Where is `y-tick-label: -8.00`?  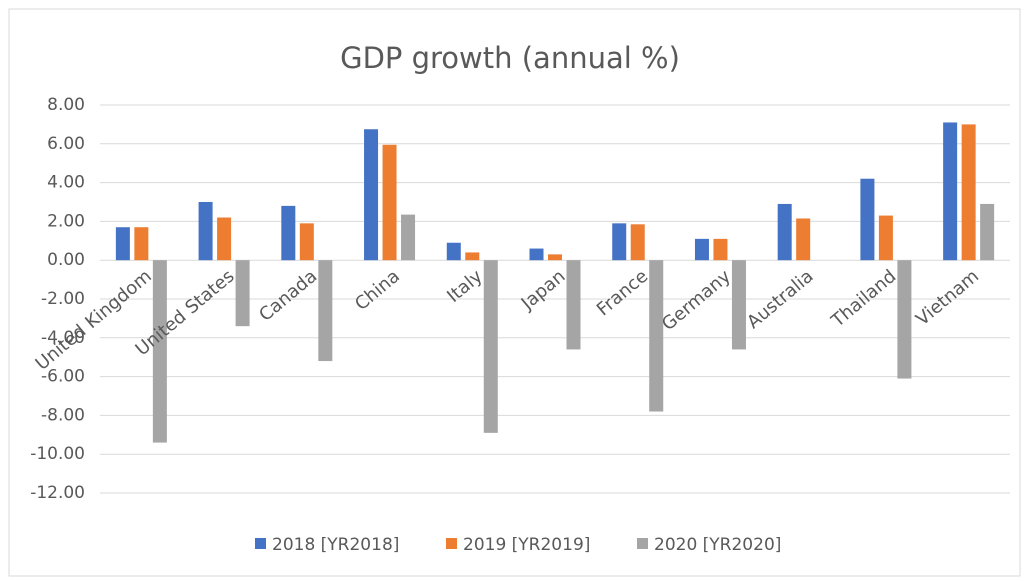 y-tick-label: -8.00 is located at coordinates (63, 415).